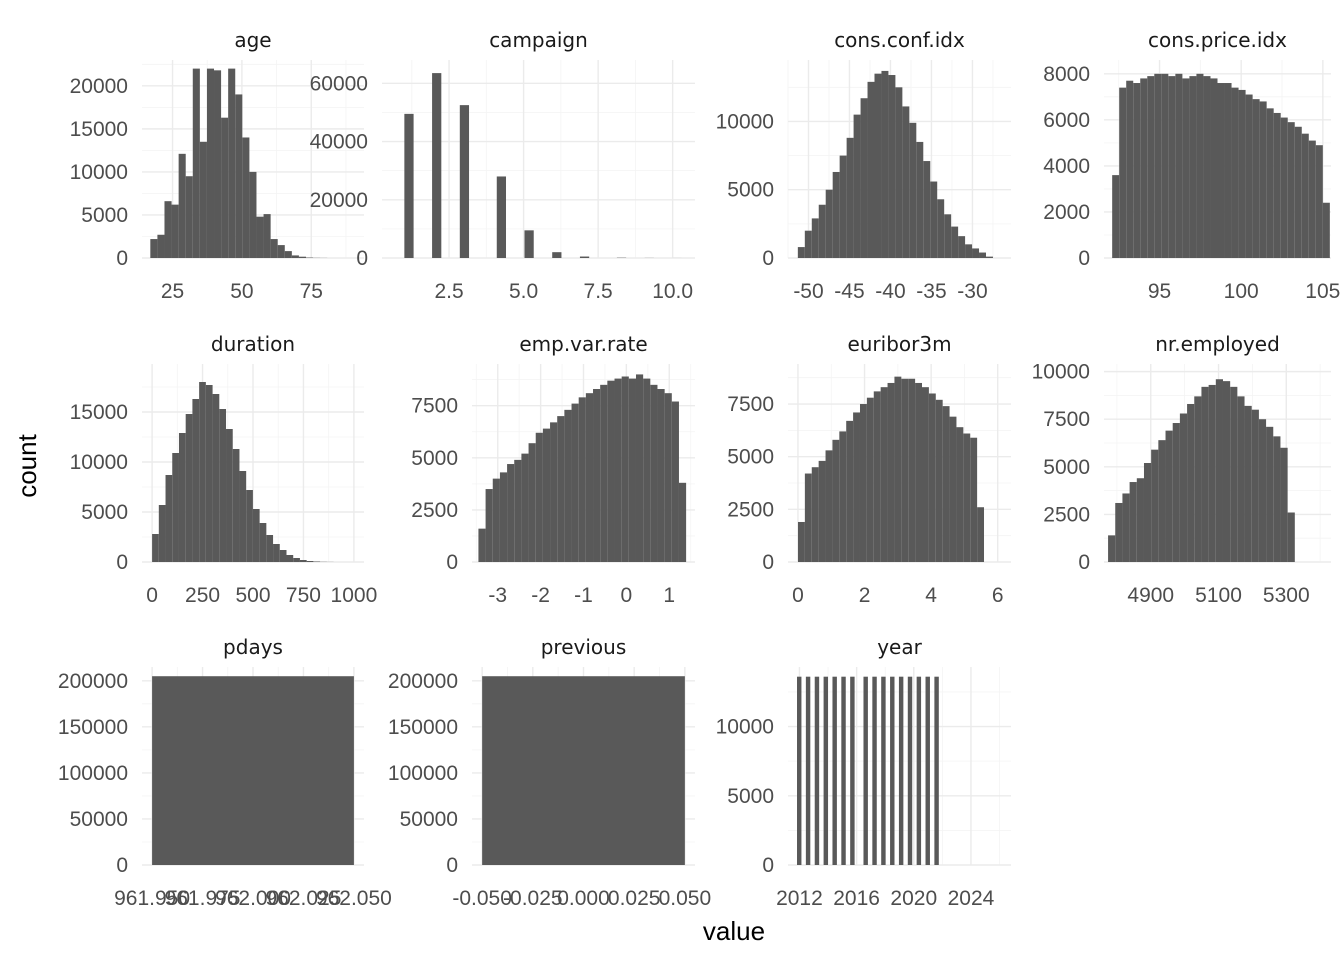 This screenshot has height=960, width=1344. What do you see at coordinates (354, 595) in the screenshot?
I see `x-tick-label: 1000` at bounding box center [354, 595].